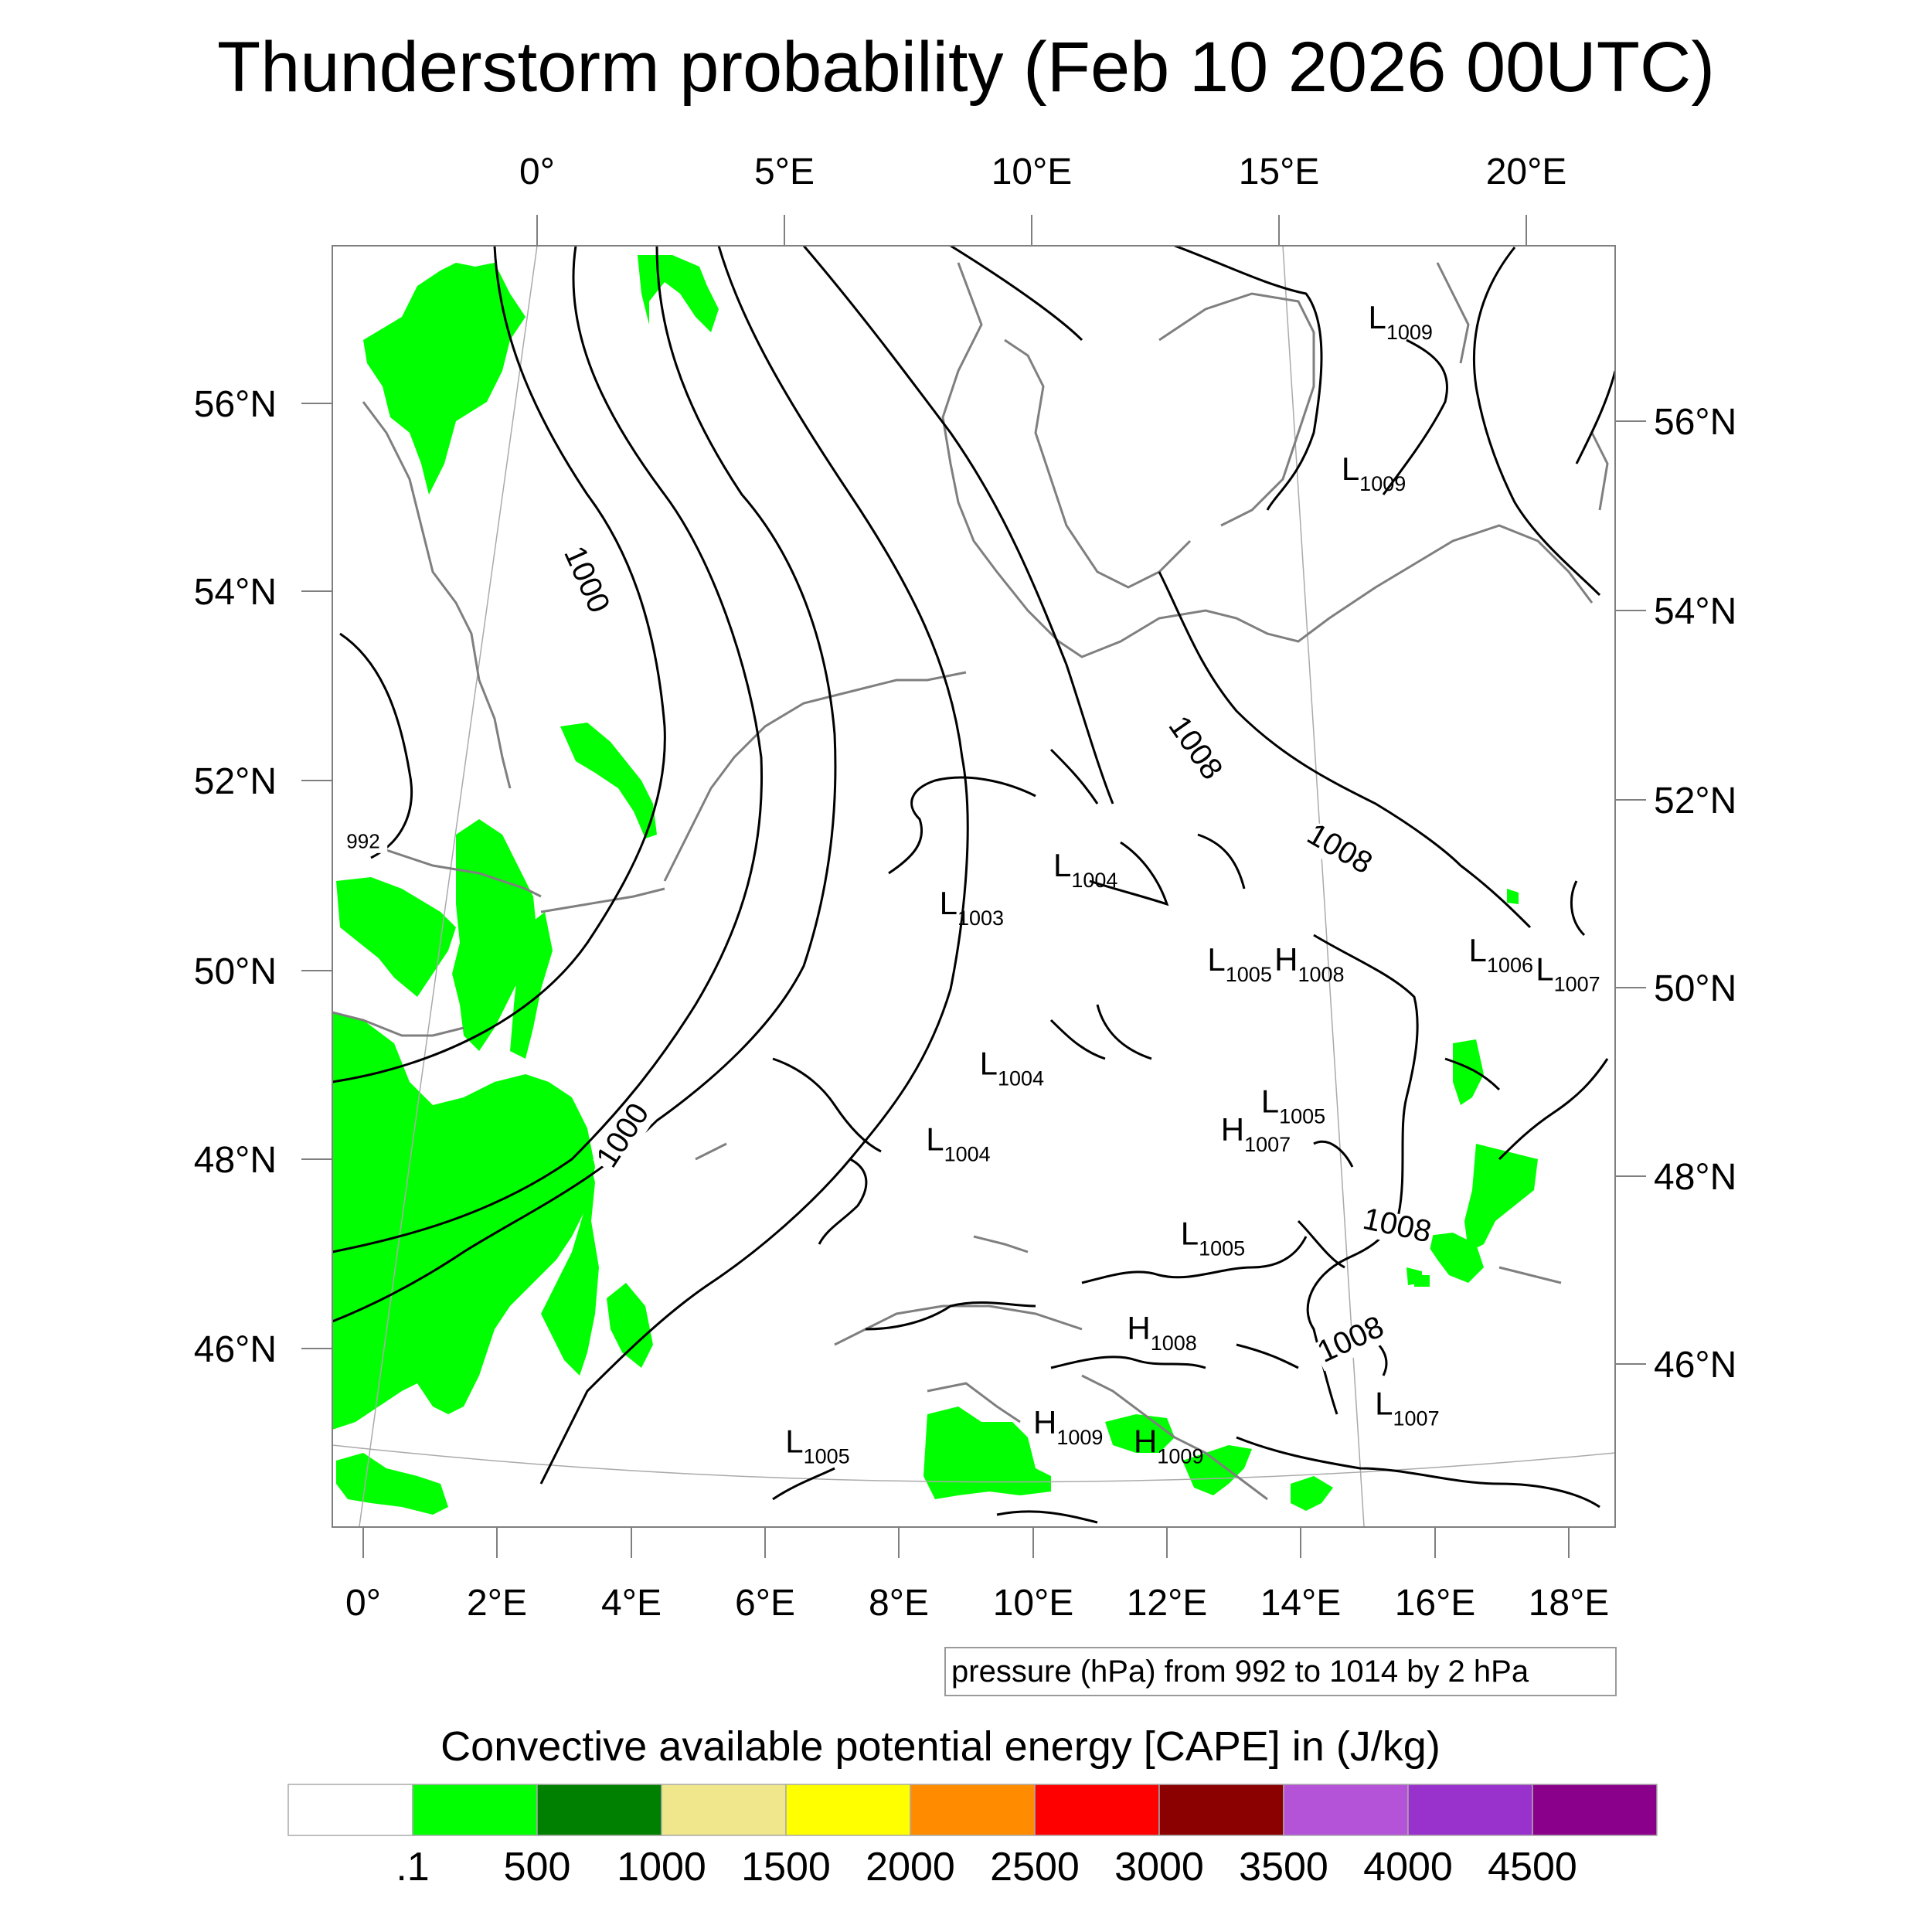  I want to click on left-lat-label: 54°N, so click(236, 592).